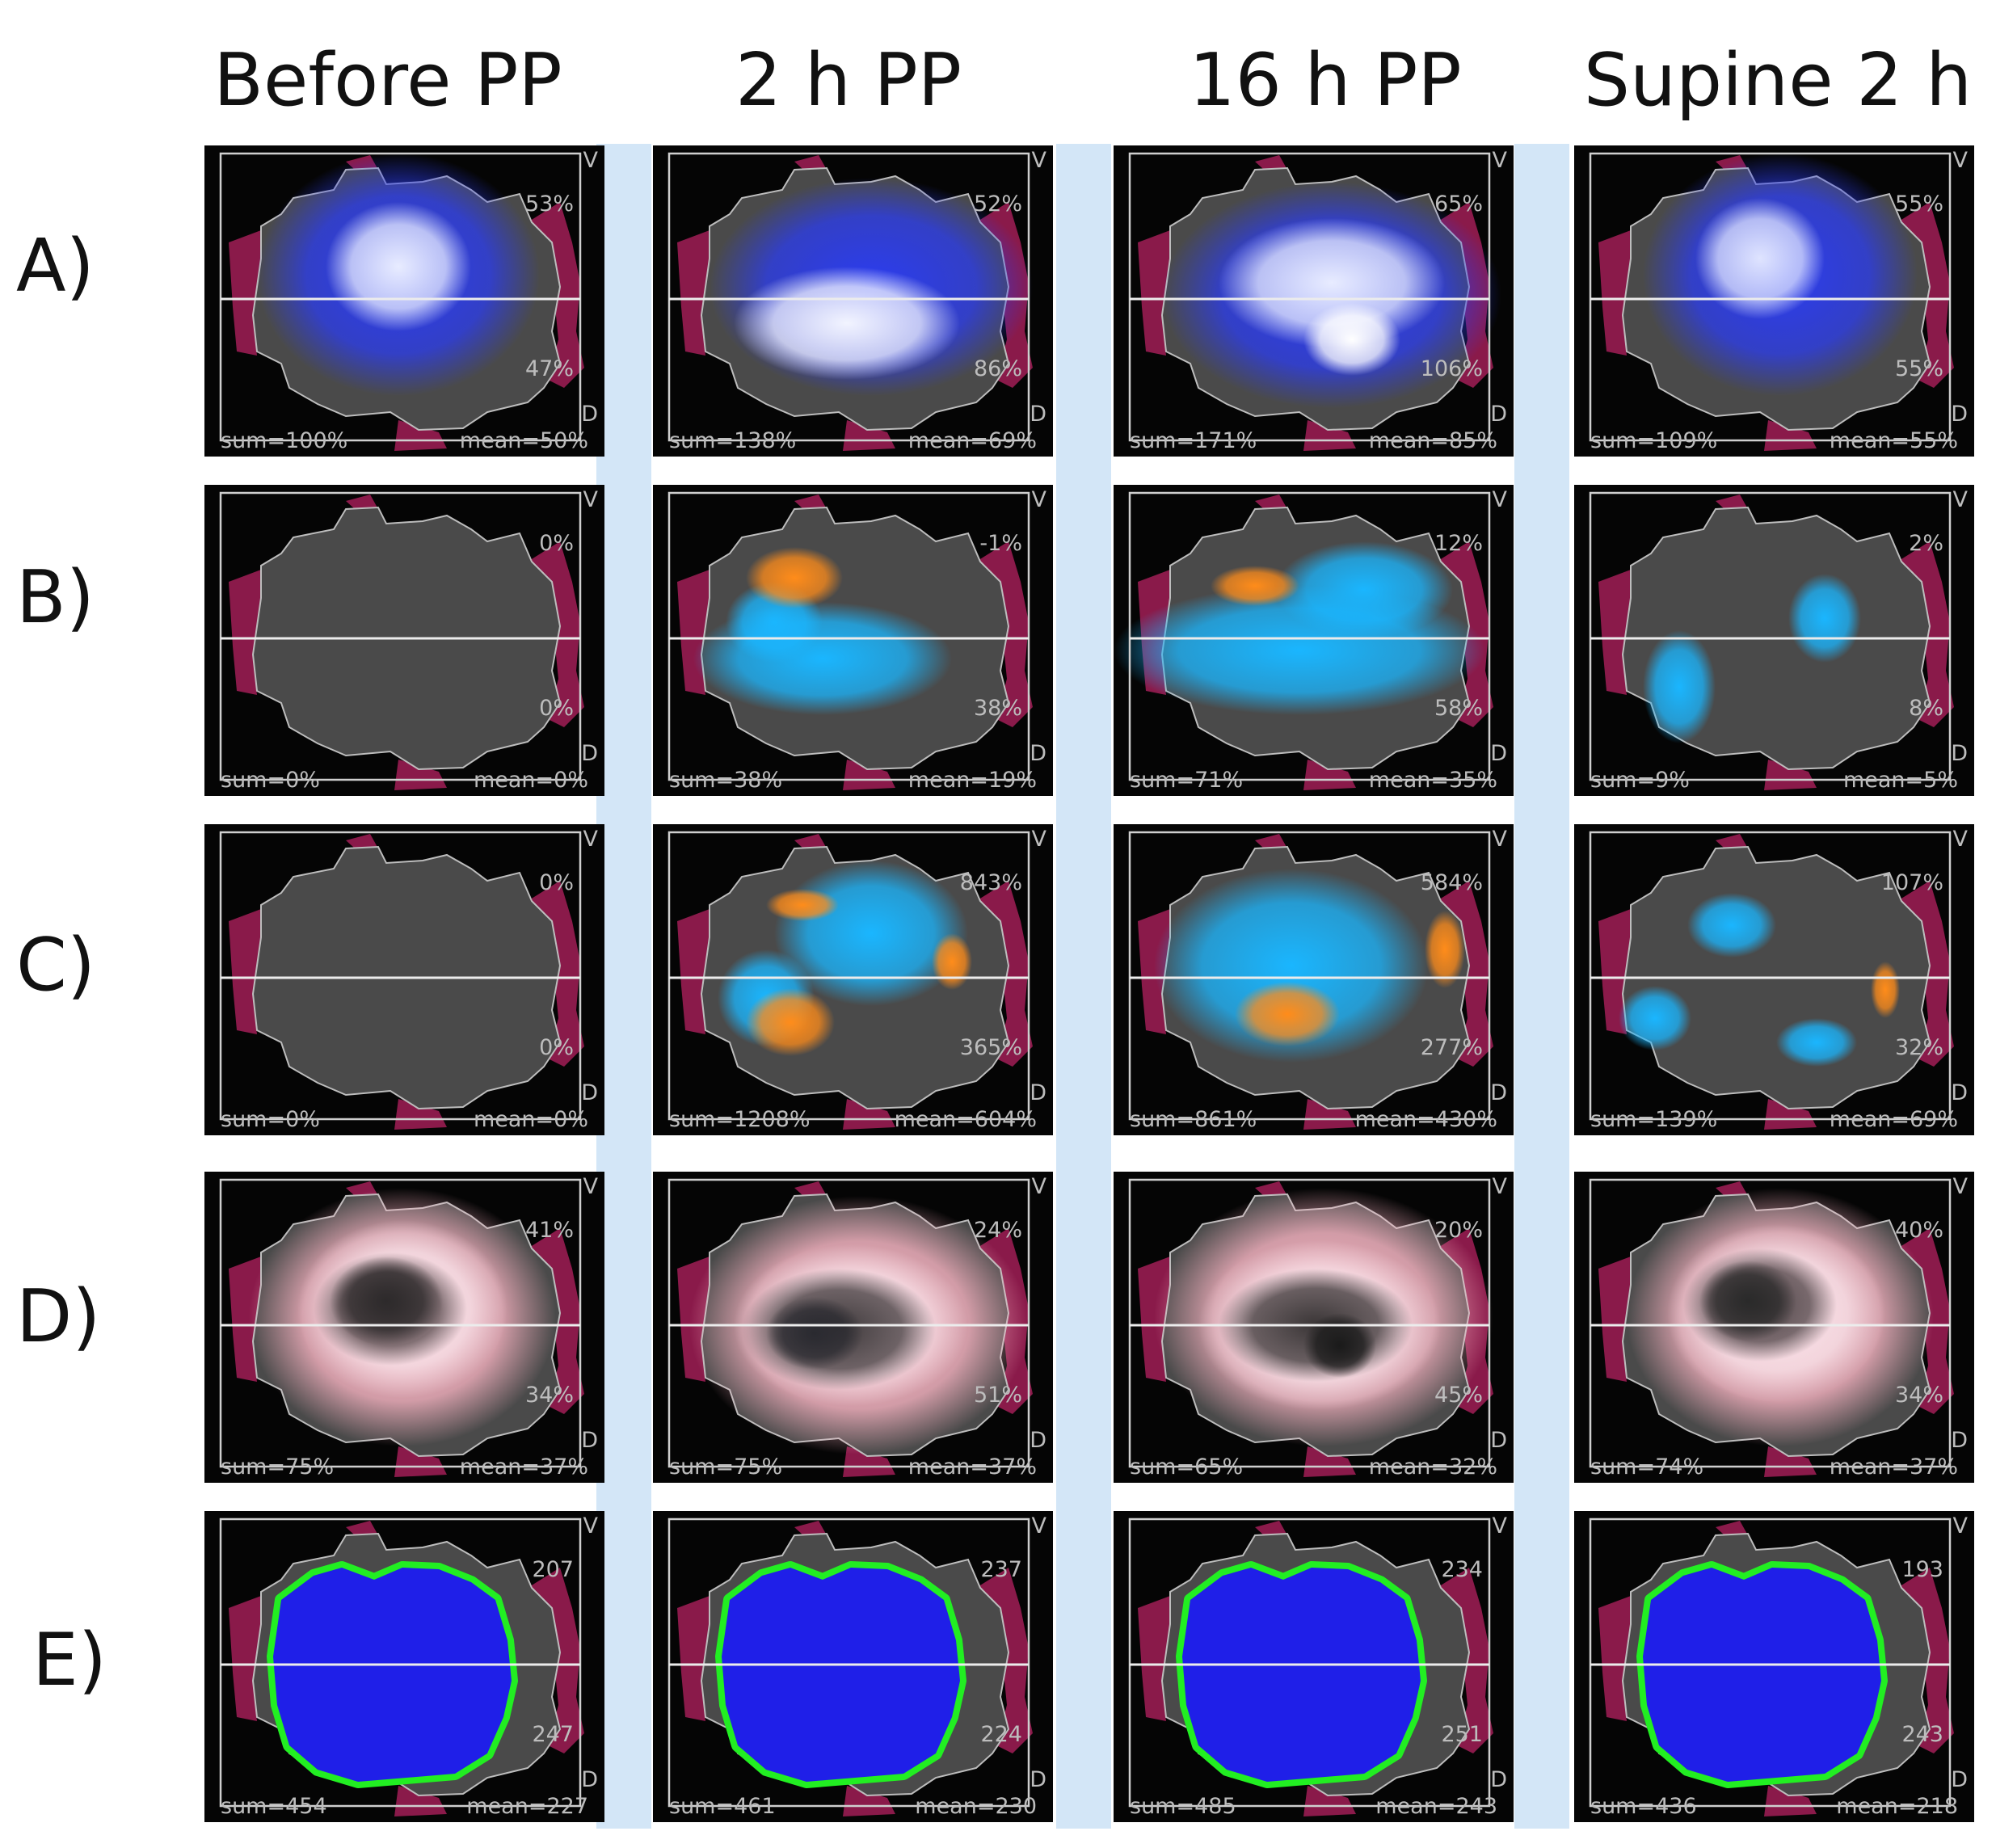 The height and width of the screenshot is (1848, 1996). I want to click on sum-value: sum=71%, so click(1187, 780).